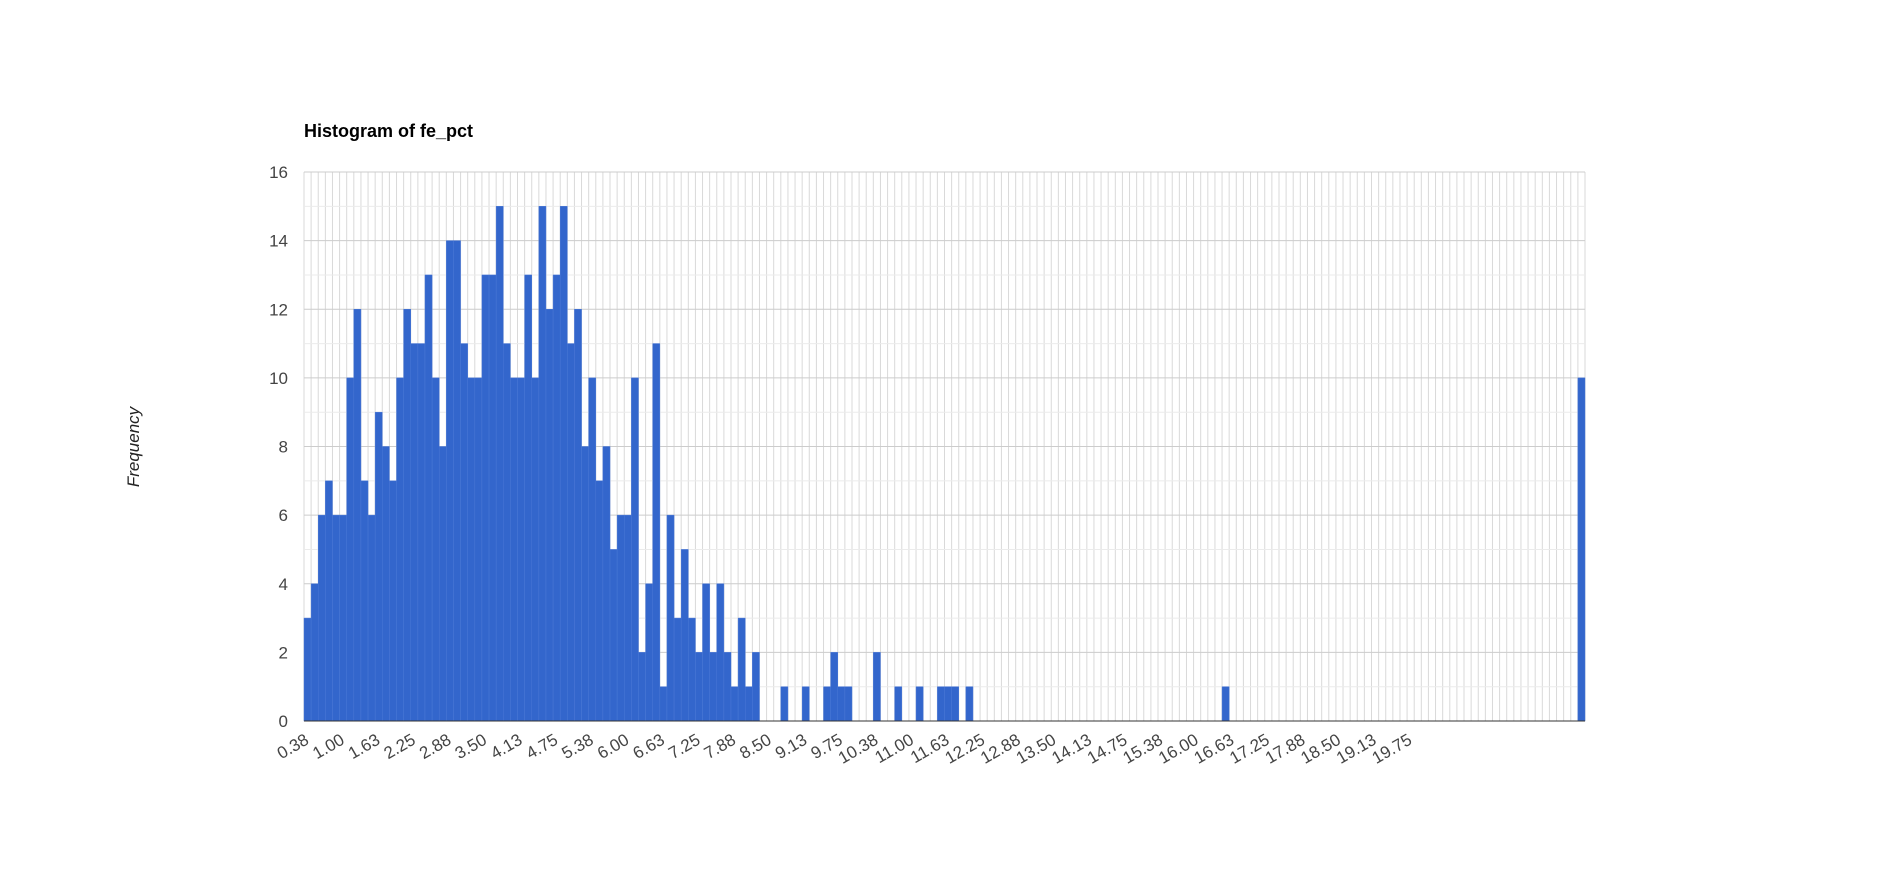 This screenshot has height=887, width=1880. What do you see at coordinates (364, 746) in the screenshot?
I see `x-tick-label: 1.63` at bounding box center [364, 746].